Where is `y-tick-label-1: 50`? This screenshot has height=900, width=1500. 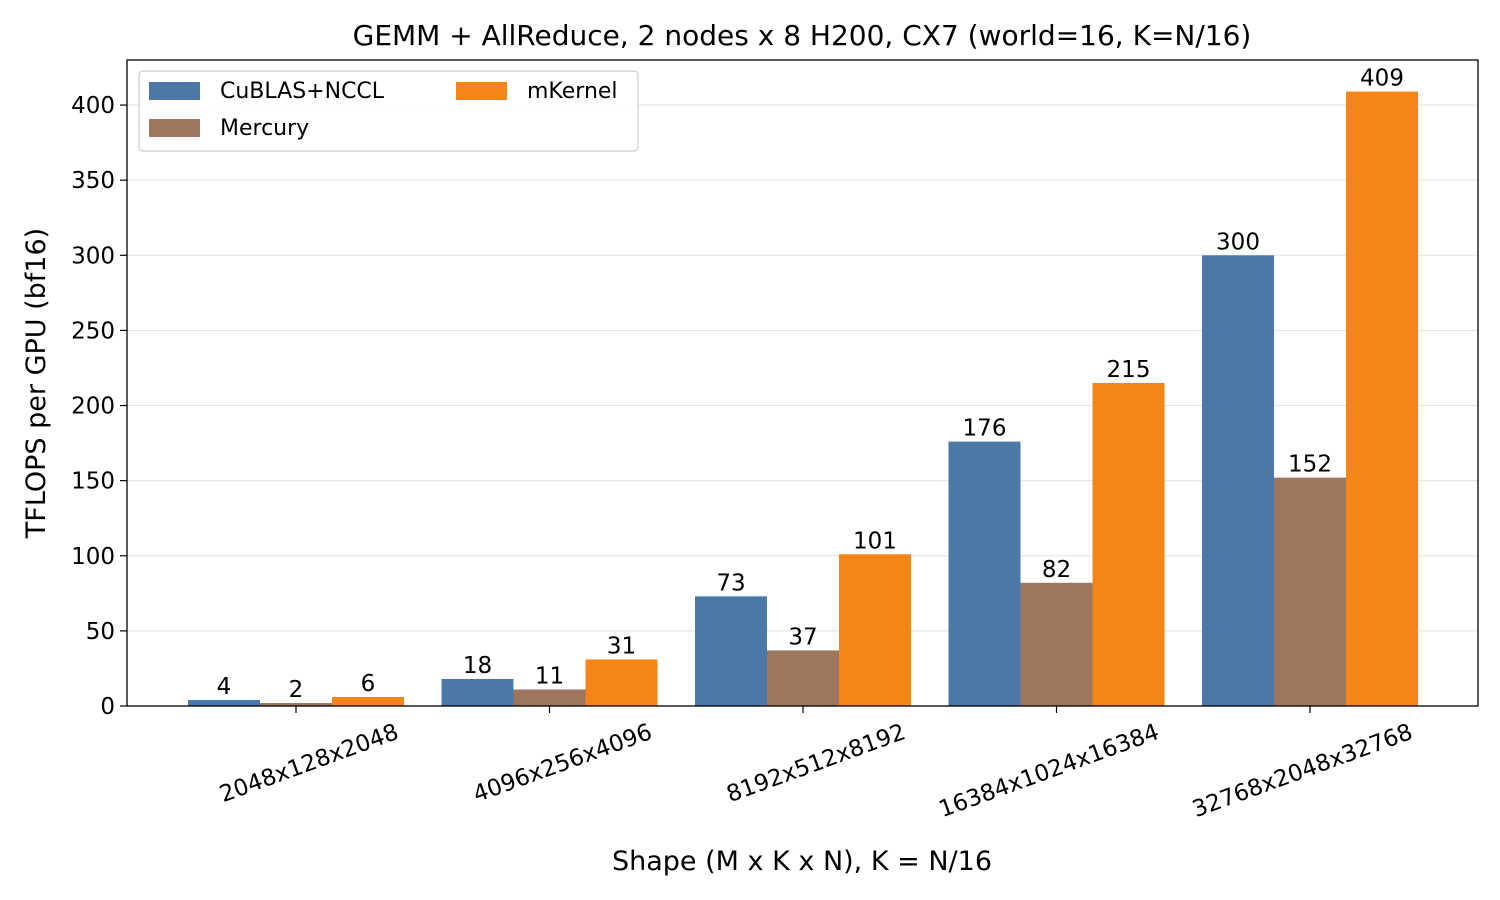
y-tick-label-1: 50 is located at coordinates (100, 632).